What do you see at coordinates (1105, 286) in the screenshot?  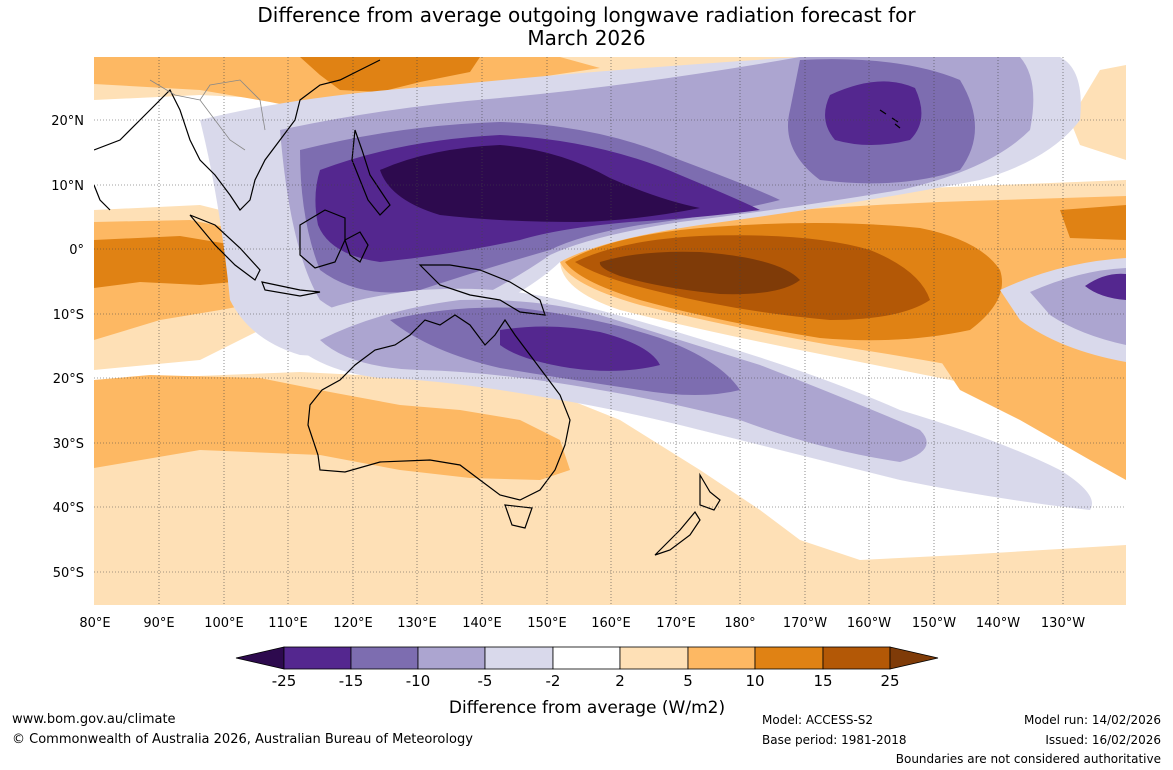 I see `anomaly-east-pacific-violet` at bounding box center [1105, 286].